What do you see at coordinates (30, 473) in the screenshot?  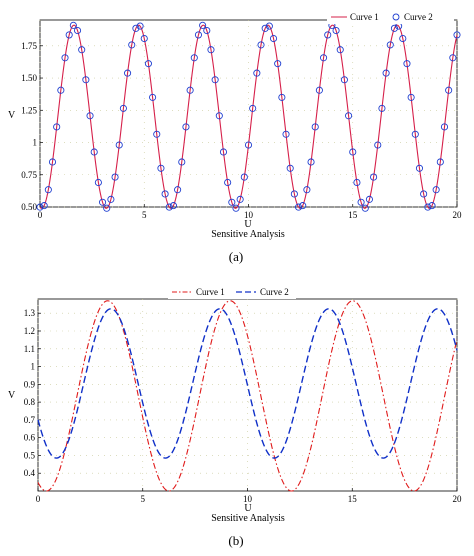 I see `panel-b-ytick-label-0: 0.4` at bounding box center [30, 473].